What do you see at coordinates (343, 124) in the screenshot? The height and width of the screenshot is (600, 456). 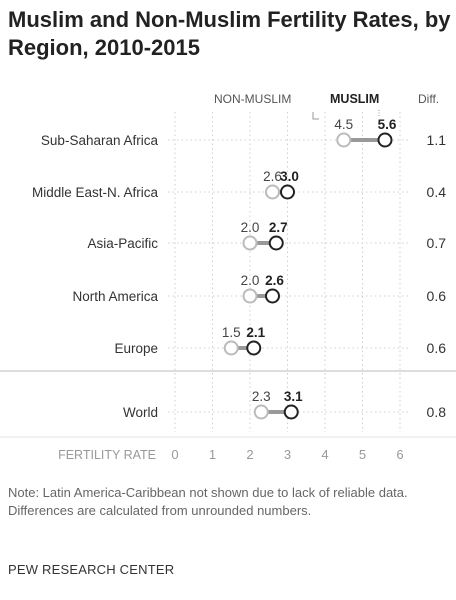 I see `non-muslim-value-label: 4.5` at bounding box center [343, 124].